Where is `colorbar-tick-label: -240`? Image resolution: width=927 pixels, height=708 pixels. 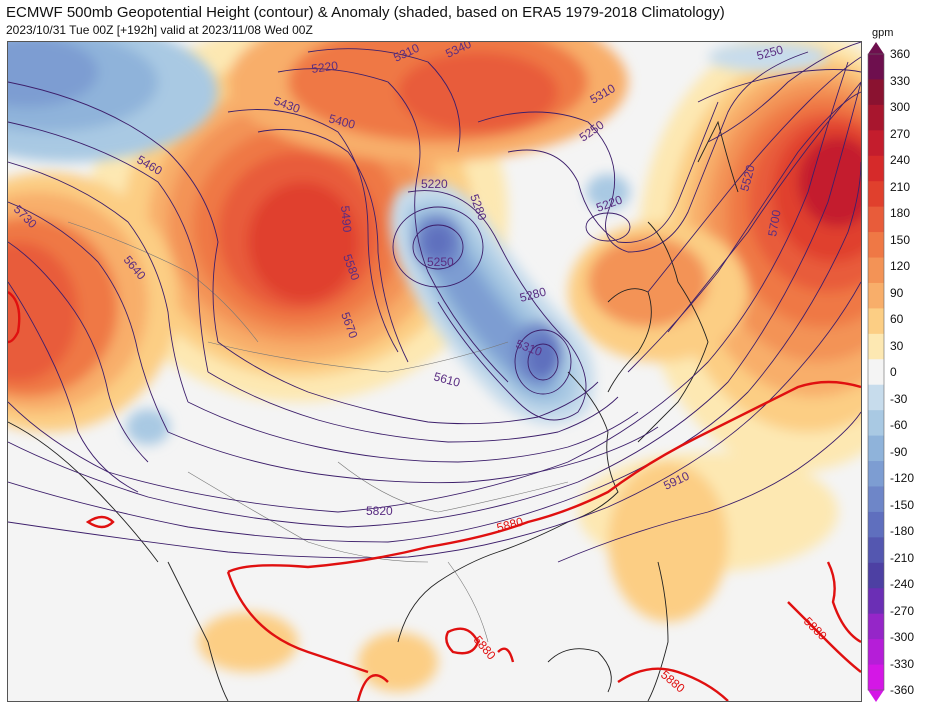
colorbar-tick-label: -240 is located at coordinates (902, 584).